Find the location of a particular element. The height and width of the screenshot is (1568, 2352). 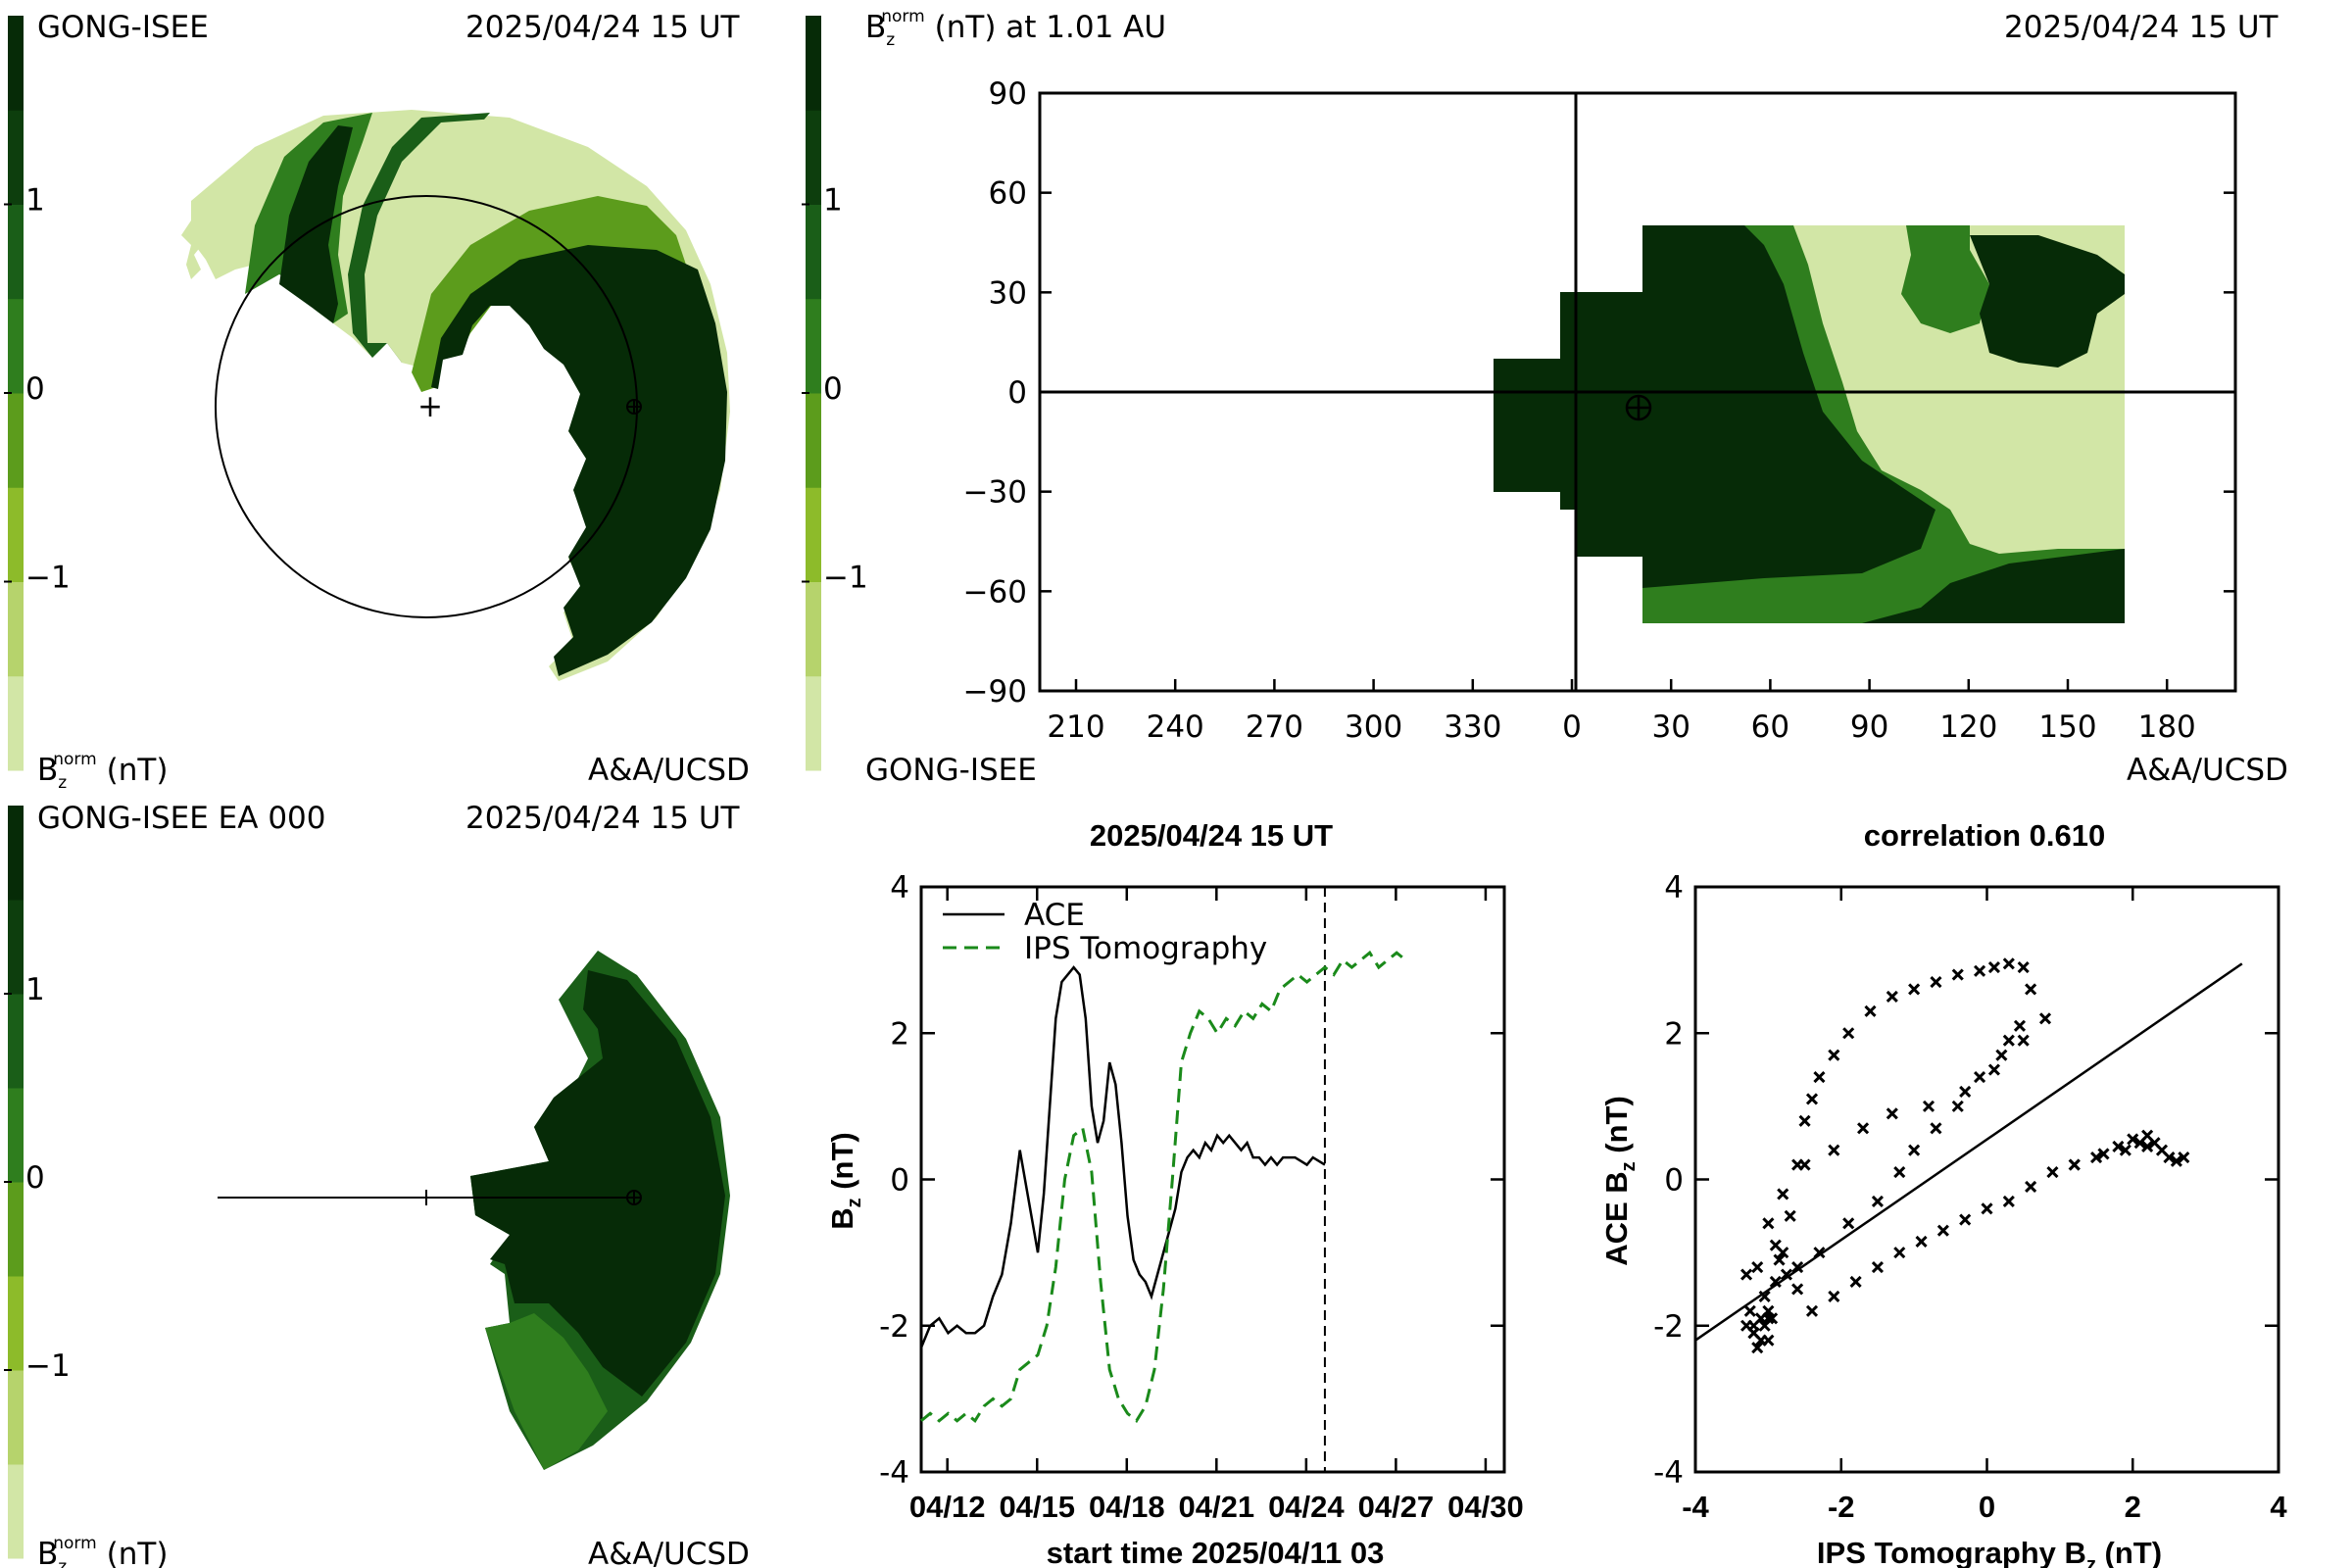

ts-xtick-label: 04/21 is located at coordinates (1217, 1507).